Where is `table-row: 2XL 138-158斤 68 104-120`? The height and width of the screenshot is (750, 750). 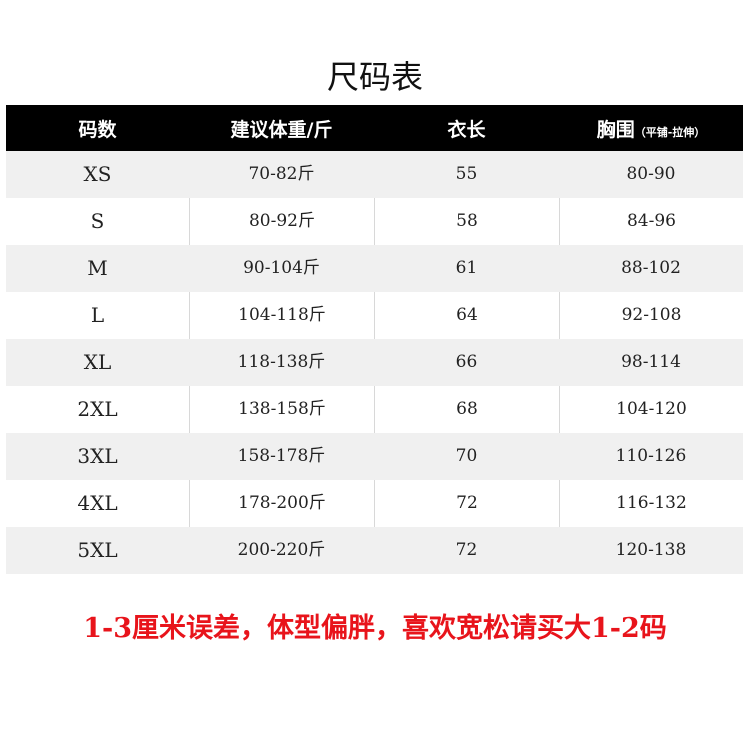 table-row: 2XL 138-158斤 68 104-120 is located at coordinates (374, 409).